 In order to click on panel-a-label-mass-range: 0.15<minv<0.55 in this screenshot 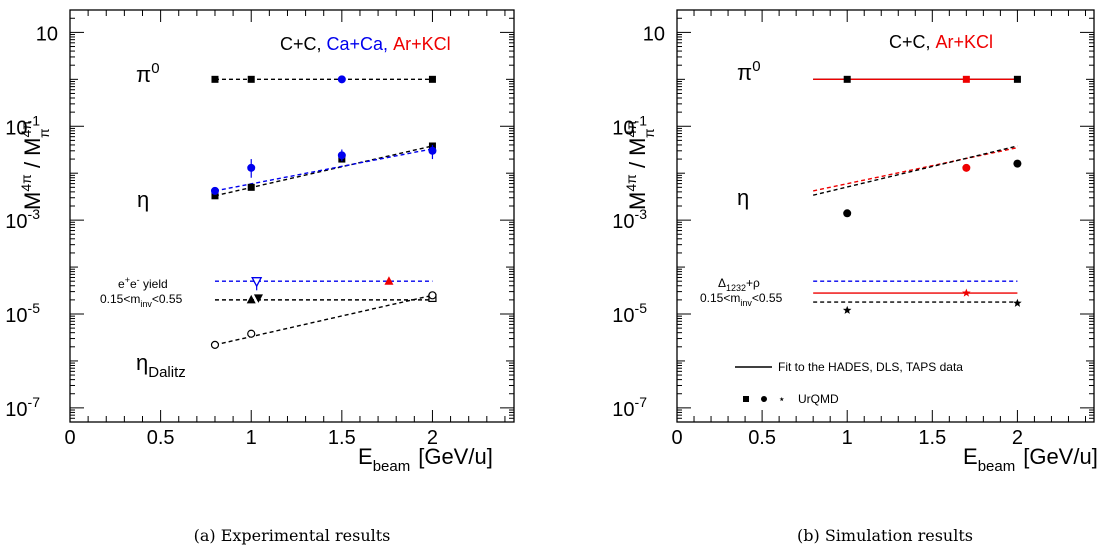, I will do `click(141, 300)`.